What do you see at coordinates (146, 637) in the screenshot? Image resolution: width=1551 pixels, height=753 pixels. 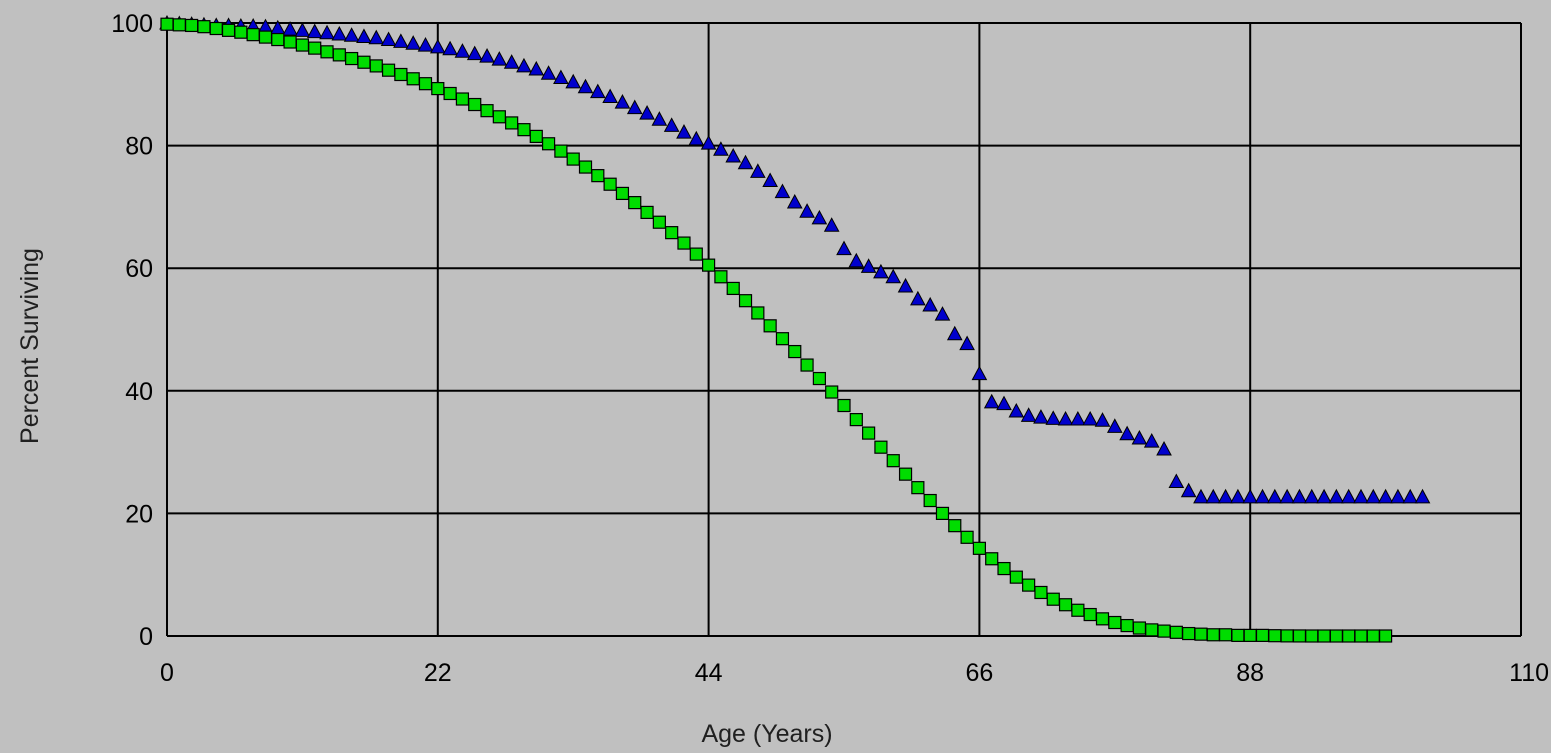 I see `y-tick-label: 0` at bounding box center [146, 637].